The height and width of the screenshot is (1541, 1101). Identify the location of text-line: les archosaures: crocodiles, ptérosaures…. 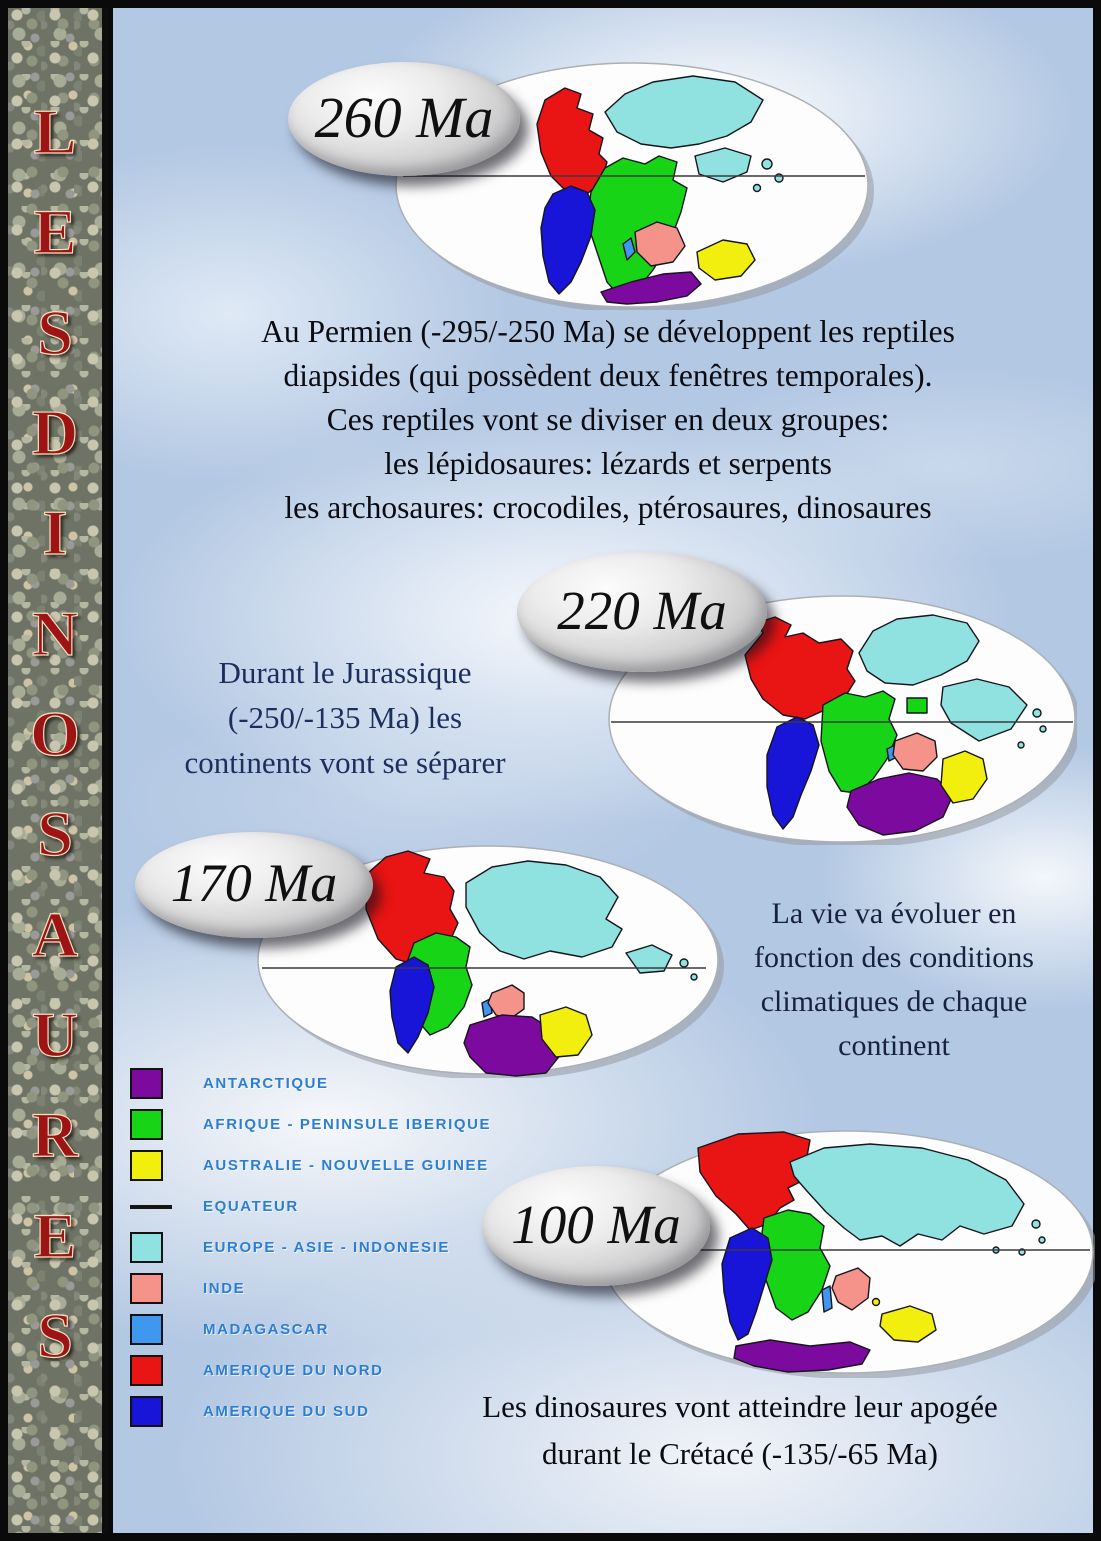
(608, 507).